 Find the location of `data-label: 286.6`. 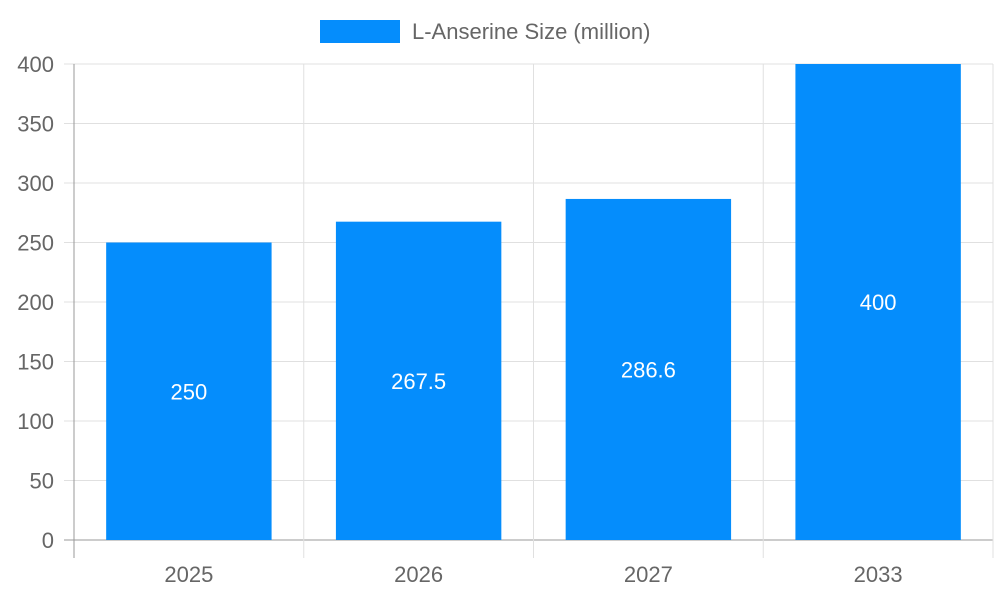

data-label: 286.6 is located at coordinates (648, 369).